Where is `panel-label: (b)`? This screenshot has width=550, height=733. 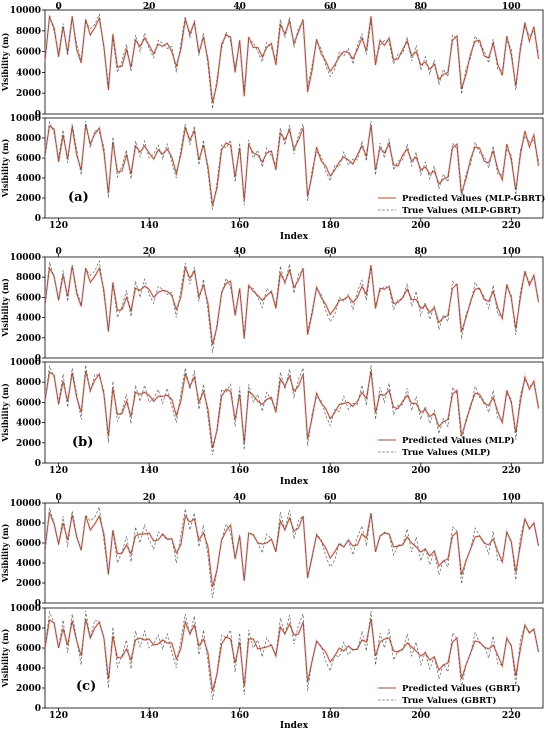
panel-label: (b) is located at coordinates (82, 442).